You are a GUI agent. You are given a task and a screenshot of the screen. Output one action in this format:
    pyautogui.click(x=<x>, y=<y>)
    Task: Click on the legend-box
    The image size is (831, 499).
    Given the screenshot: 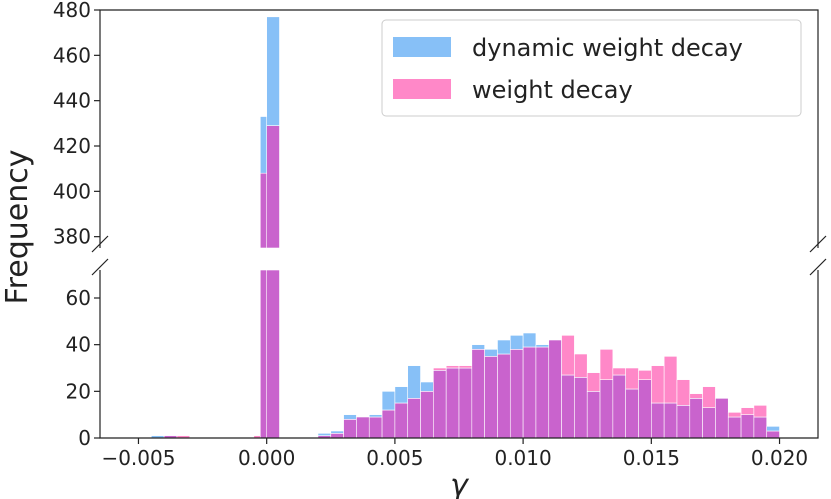 What is the action you would take?
    pyautogui.click(x=591, y=68)
    